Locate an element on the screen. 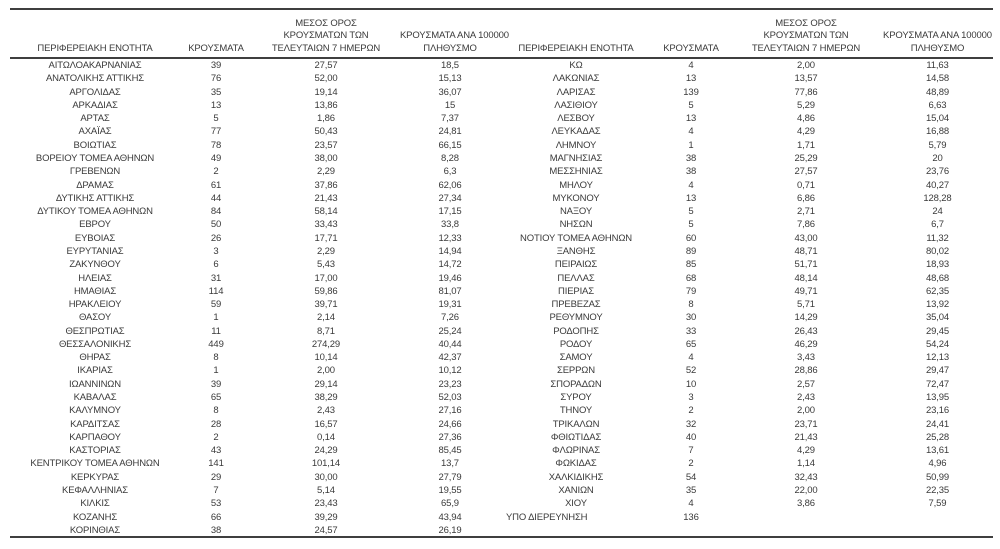  table-cell: 24 is located at coordinates (937, 212).